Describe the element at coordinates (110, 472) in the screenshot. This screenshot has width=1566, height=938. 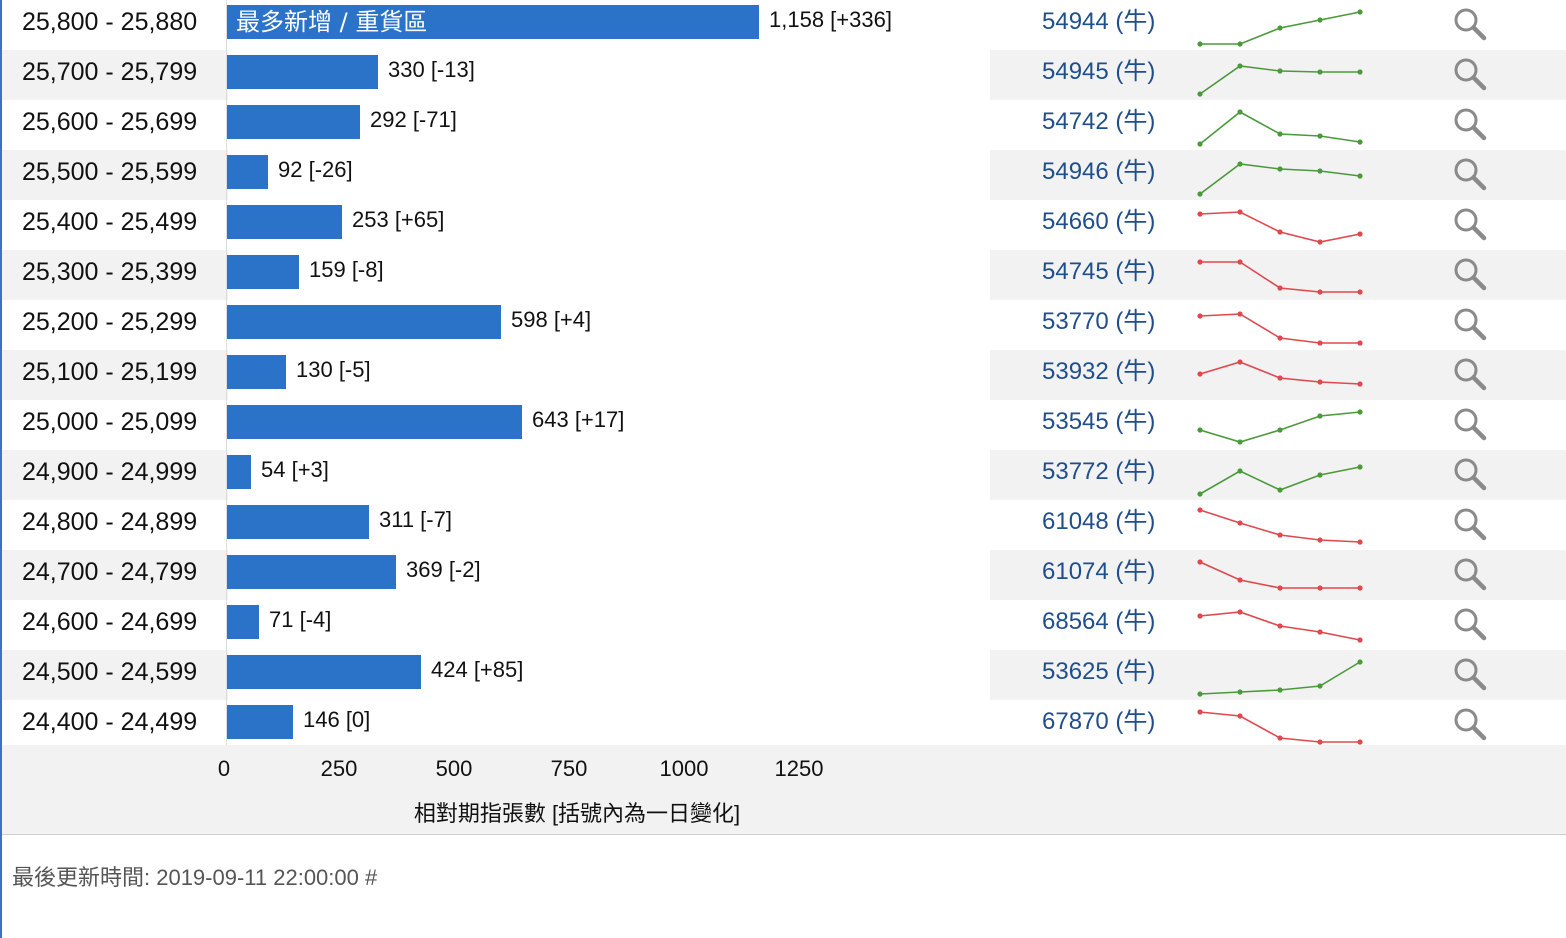
I see `range-label: 24,900 - 24,999` at that location.